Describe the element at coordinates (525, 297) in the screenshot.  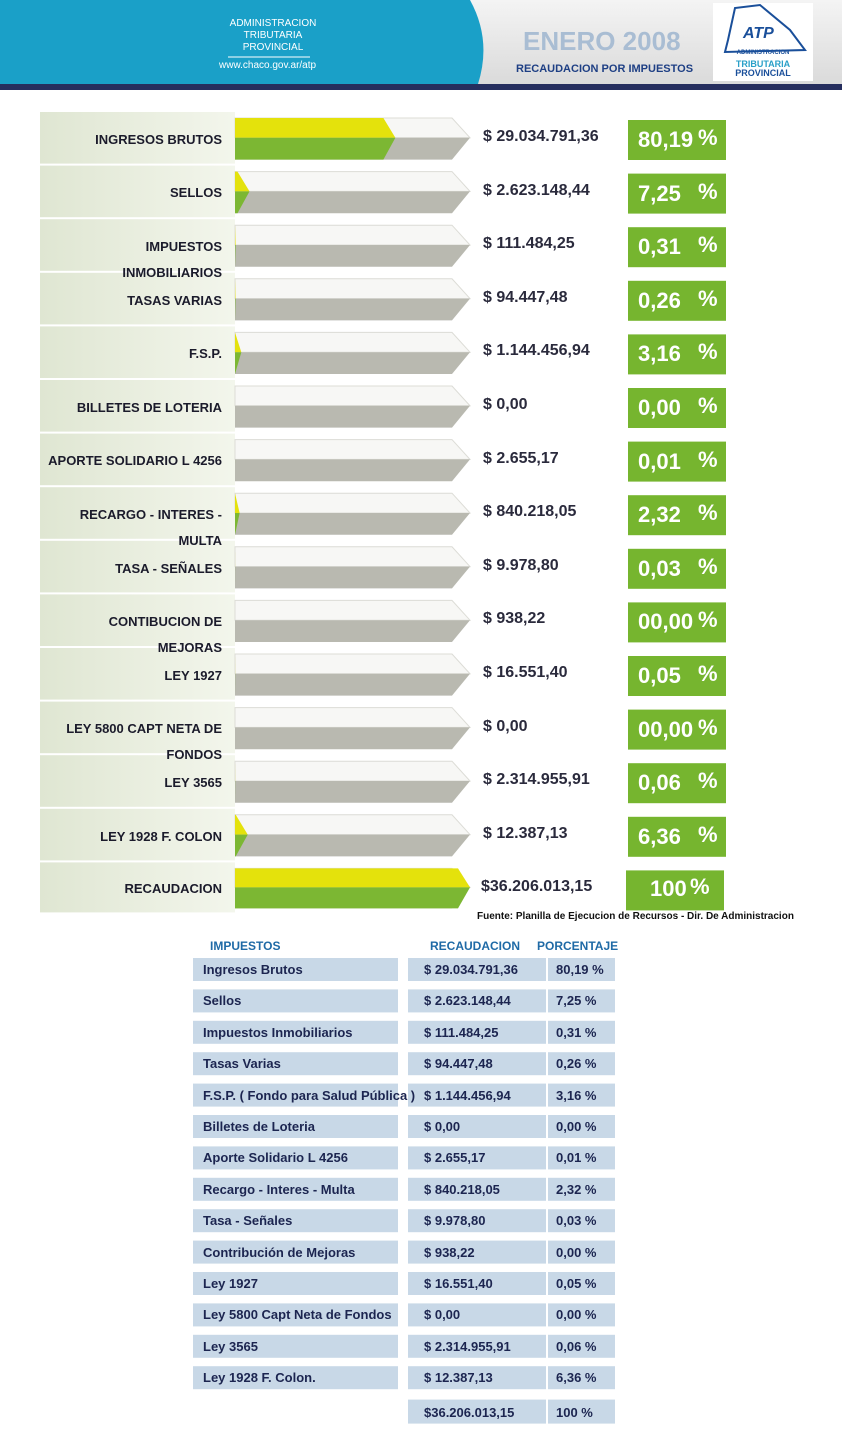
I see `amount: $ 94.447,48` at that location.